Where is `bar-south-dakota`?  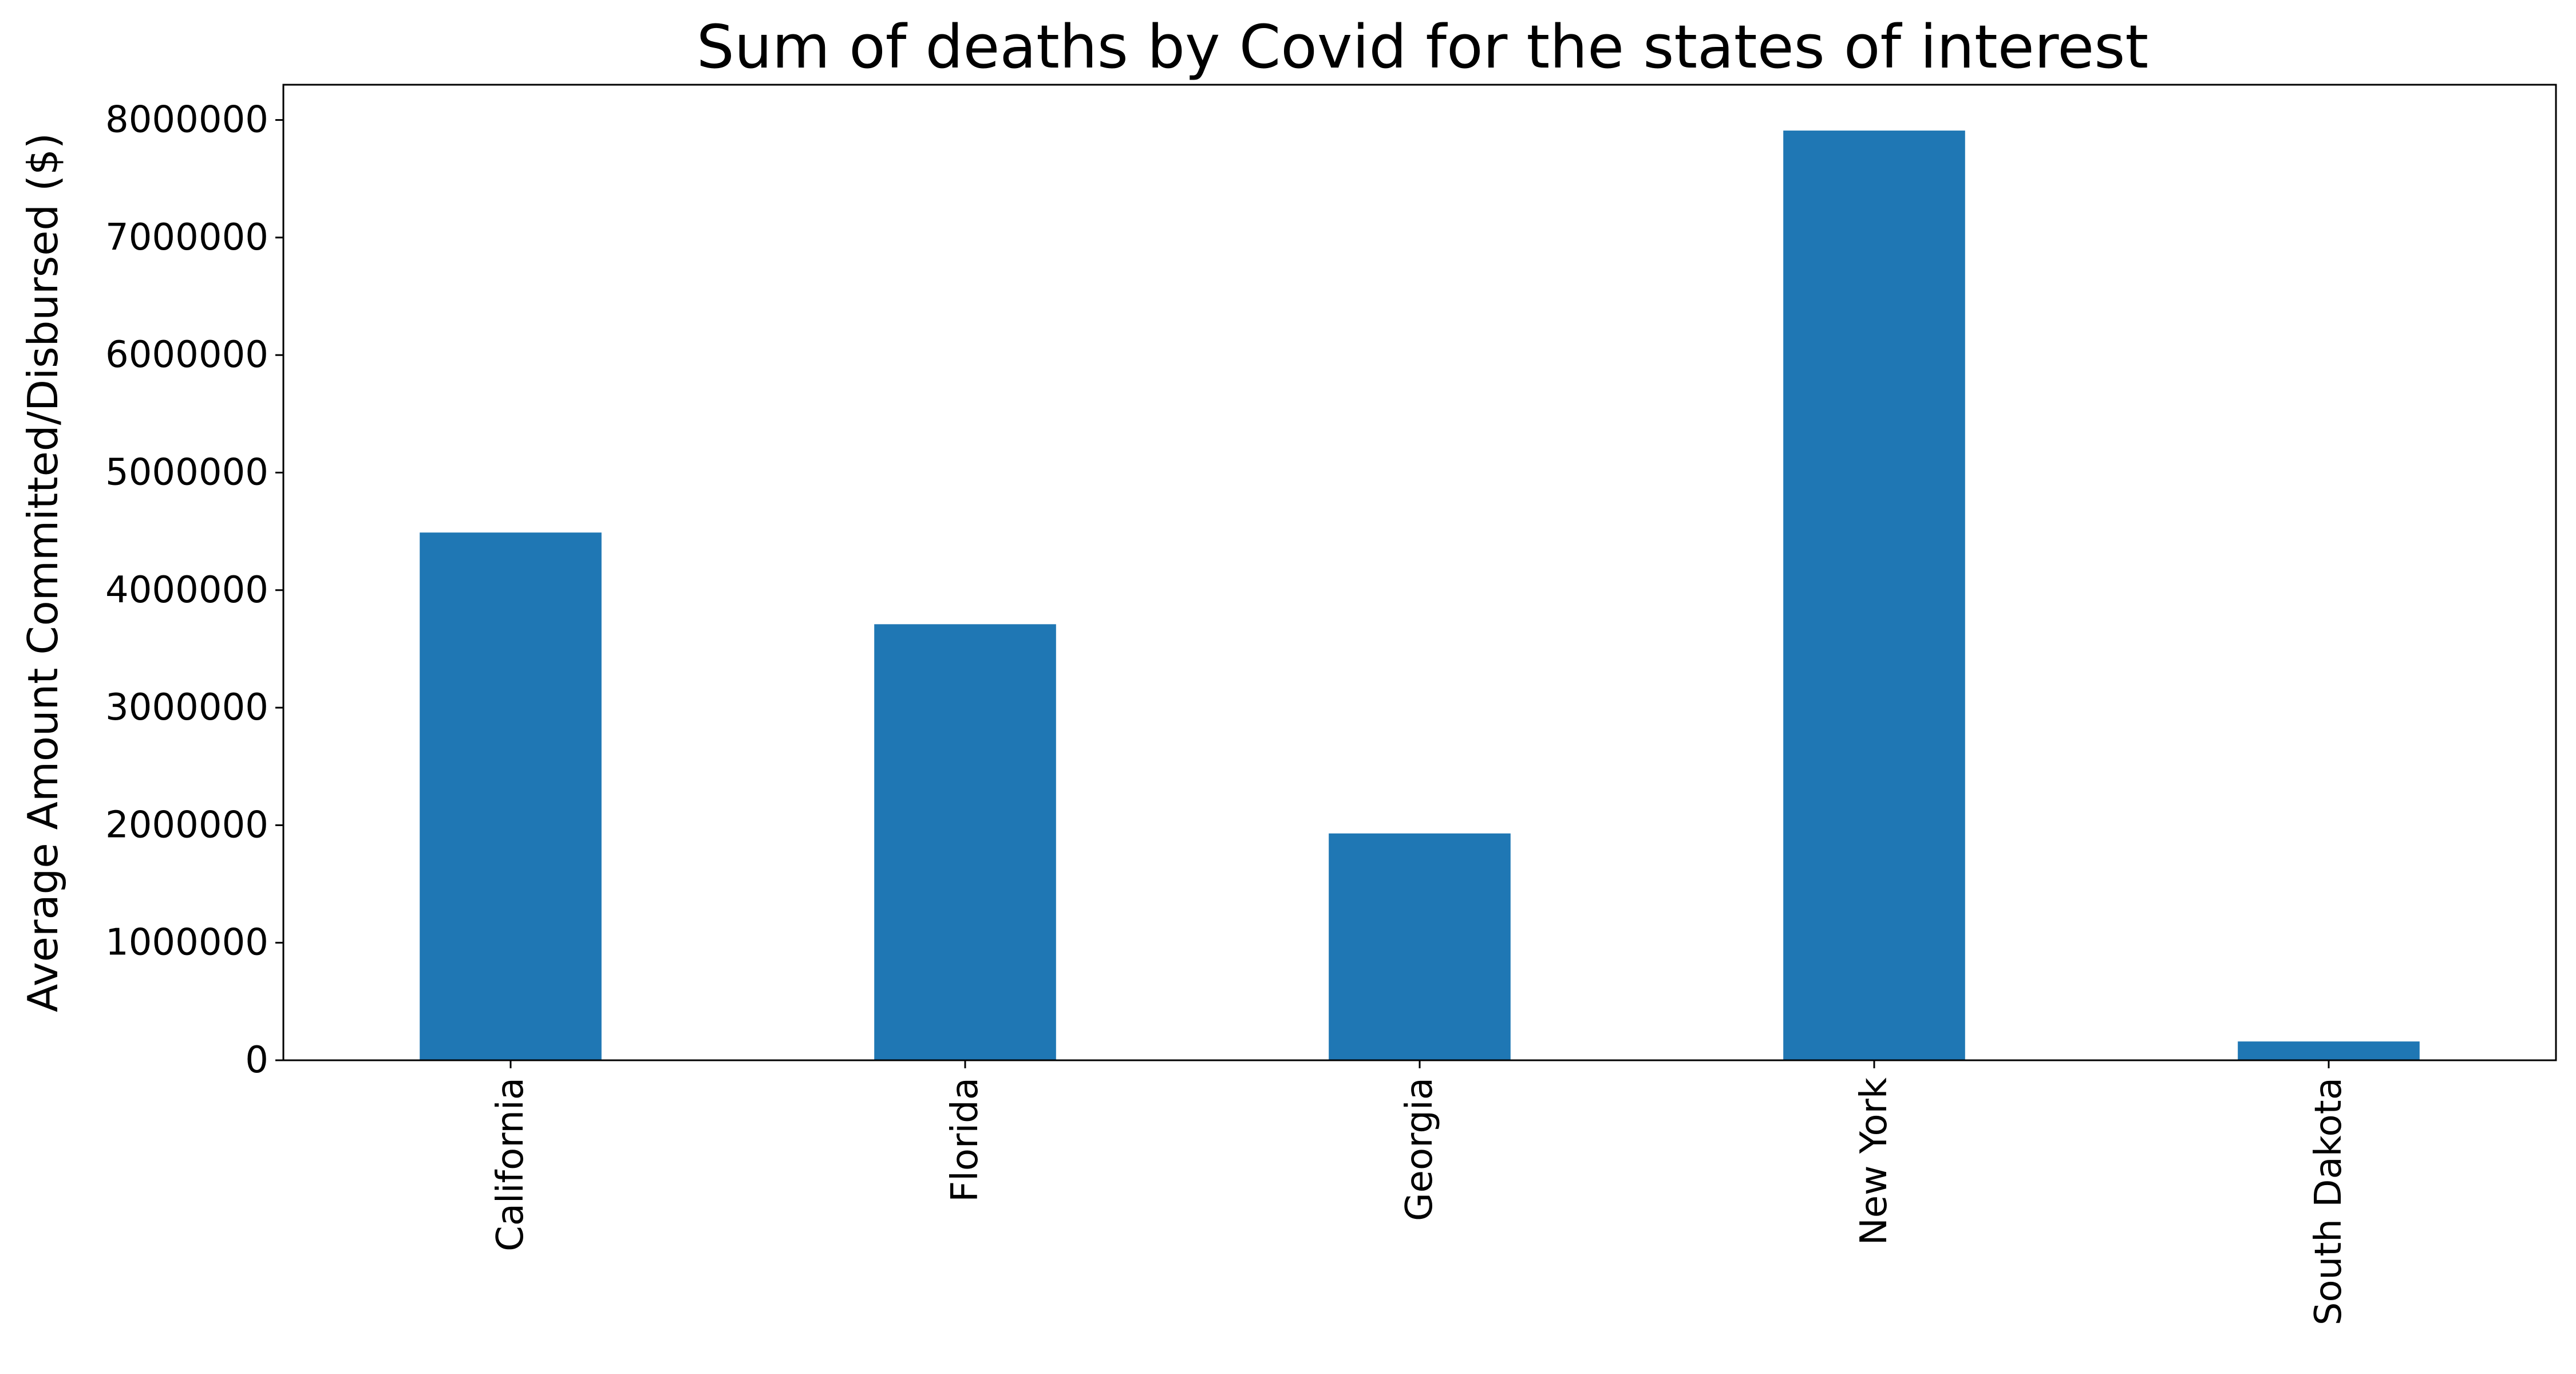
bar-south-dakota is located at coordinates (2329, 1050).